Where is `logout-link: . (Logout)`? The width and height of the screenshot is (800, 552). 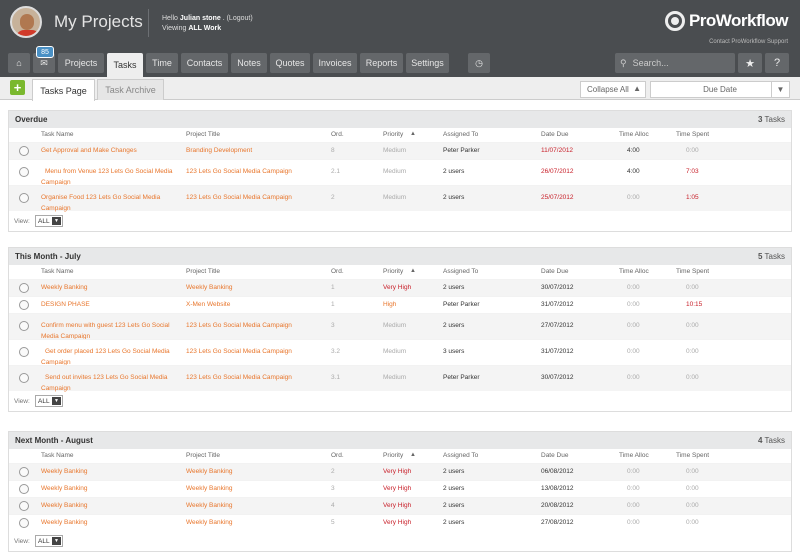 logout-link: . (Logout) is located at coordinates (237, 18).